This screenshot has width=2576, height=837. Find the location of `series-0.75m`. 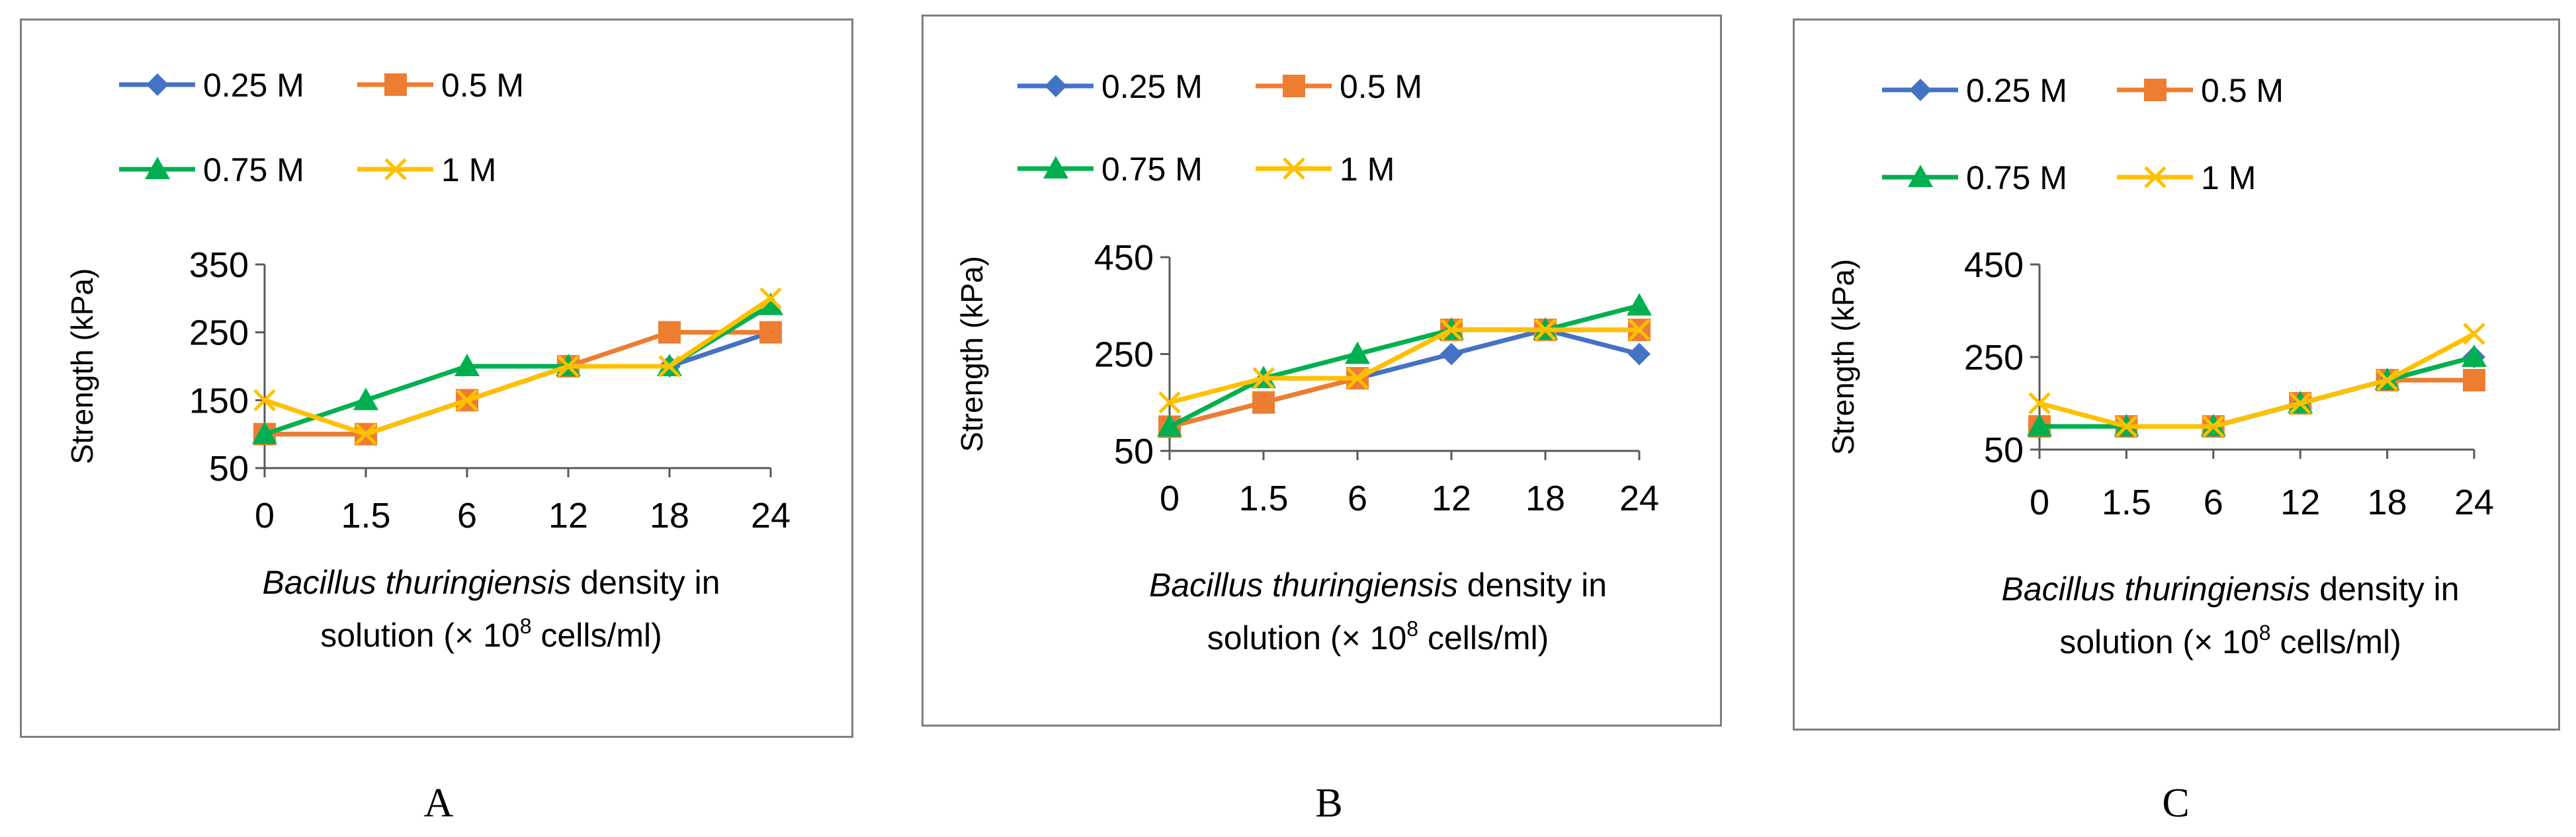

series-0.75m is located at coordinates (2257, 390).